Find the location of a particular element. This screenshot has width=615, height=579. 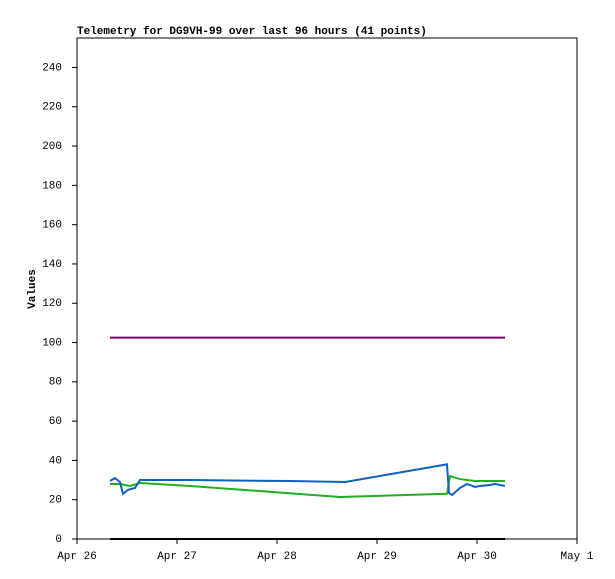

y-tick-label: 60 is located at coordinates (55, 422).